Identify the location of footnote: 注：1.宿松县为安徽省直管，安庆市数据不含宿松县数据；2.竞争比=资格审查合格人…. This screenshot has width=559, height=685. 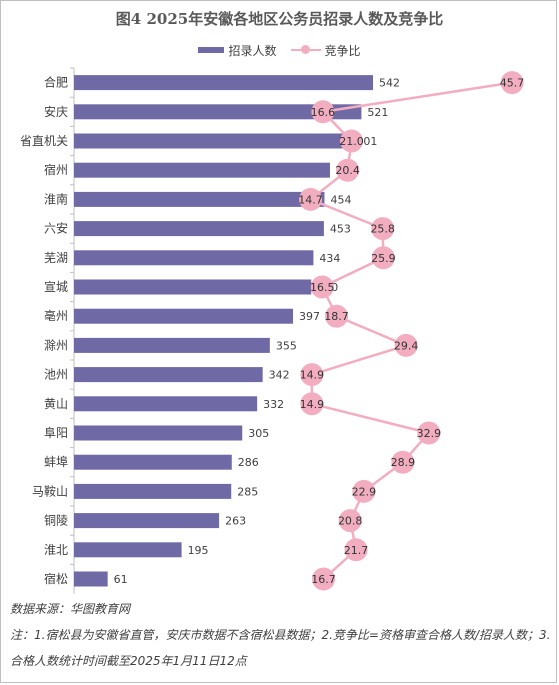
(280, 648).